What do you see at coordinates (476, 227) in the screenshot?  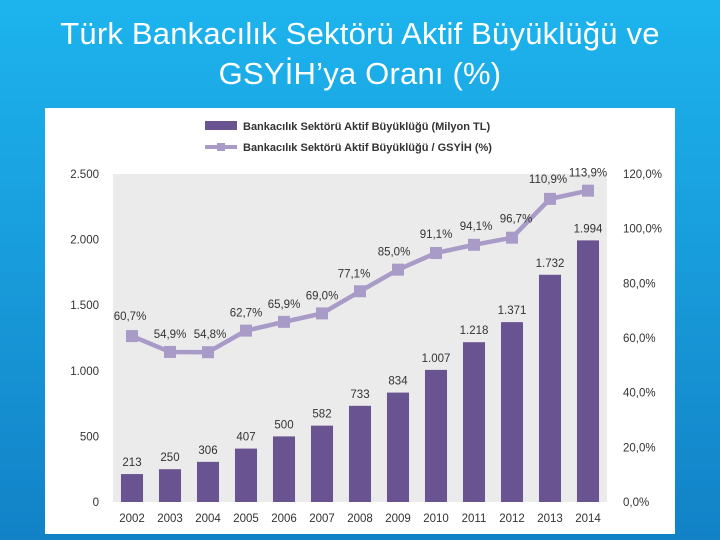 I see `ratio-value-label: 94,1%` at bounding box center [476, 227].